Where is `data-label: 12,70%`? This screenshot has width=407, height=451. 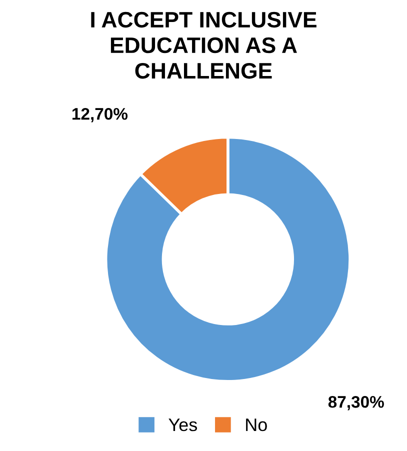 data-label: 12,70% is located at coordinates (100, 115).